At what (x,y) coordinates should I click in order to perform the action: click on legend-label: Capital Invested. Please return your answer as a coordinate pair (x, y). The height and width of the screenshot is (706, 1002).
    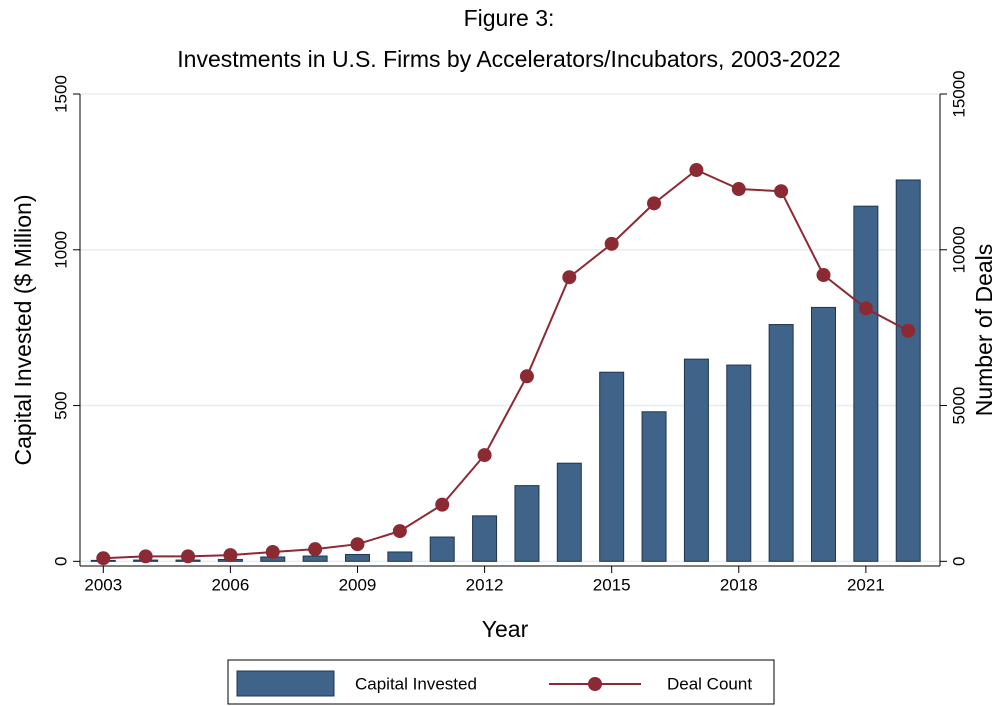
    Looking at the image, I should click on (416, 683).